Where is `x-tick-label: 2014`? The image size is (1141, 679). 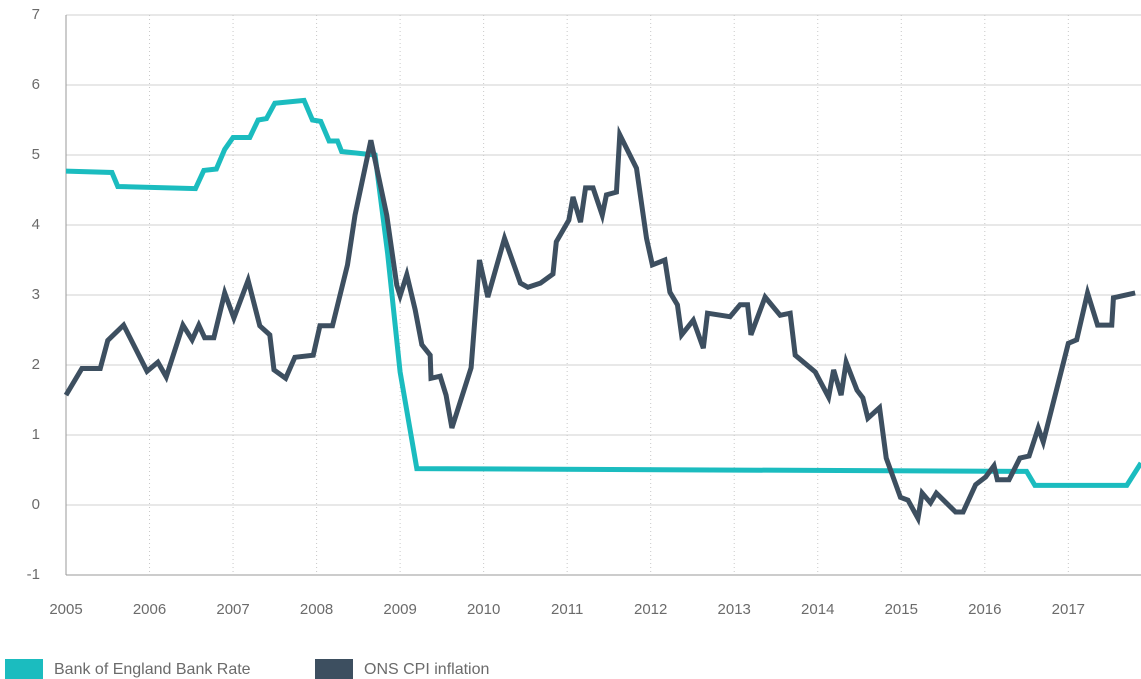
x-tick-label: 2014 is located at coordinates (817, 609).